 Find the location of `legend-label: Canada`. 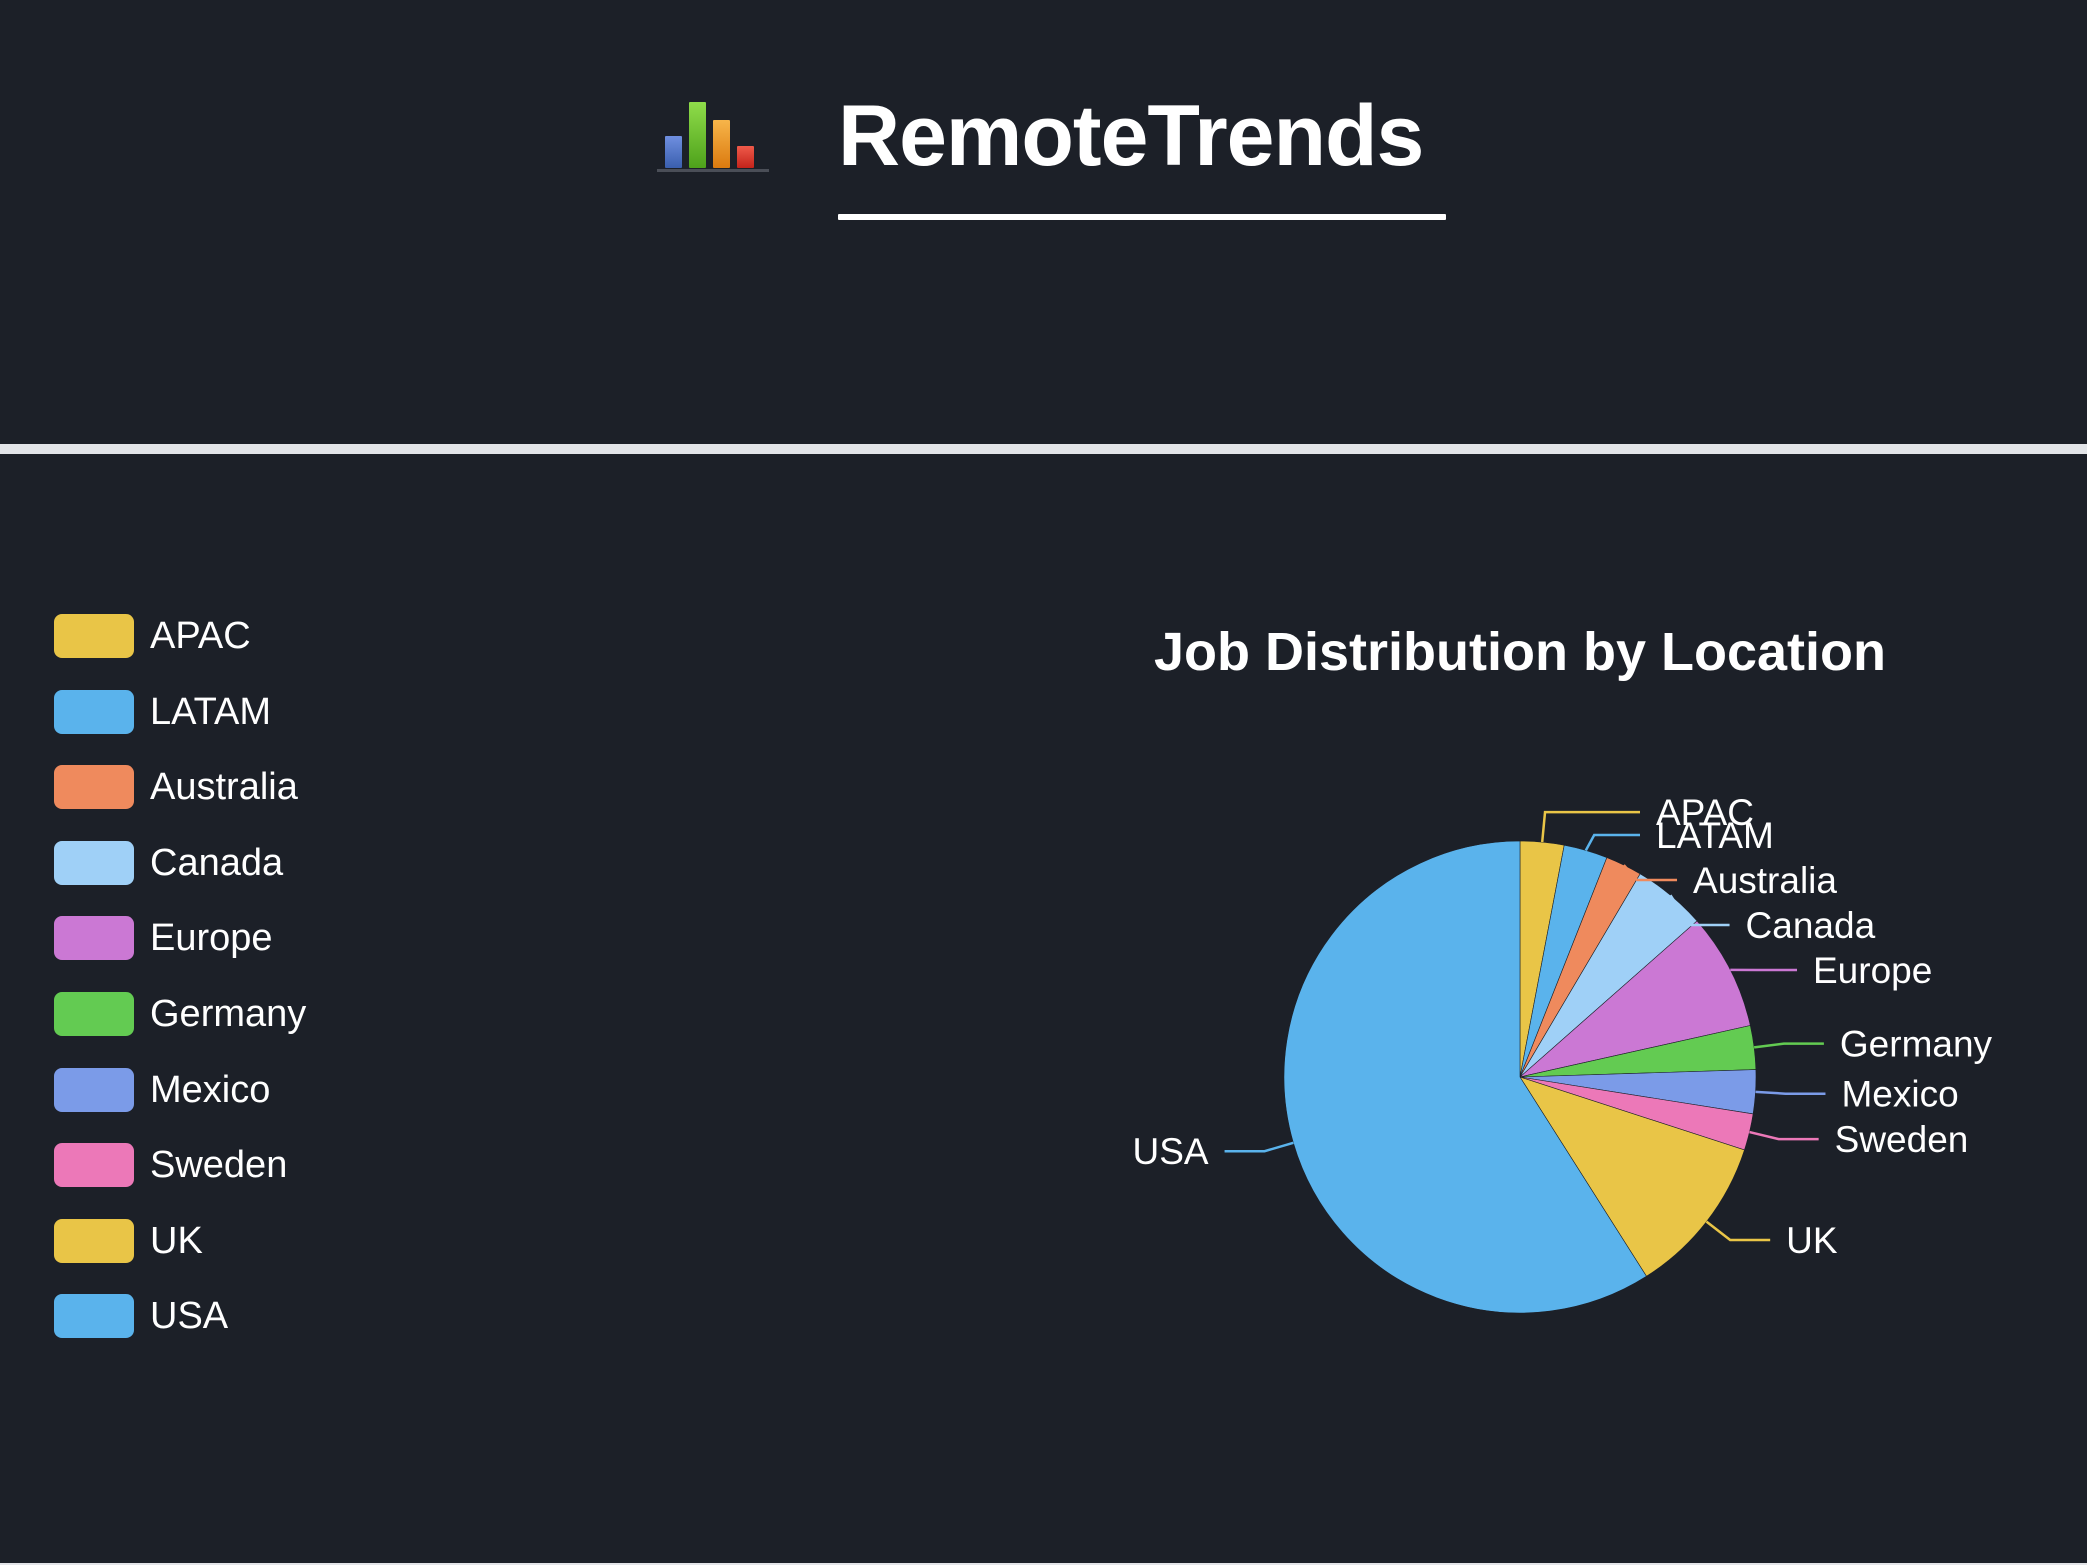

legend-label: Canada is located at coordinates (217, 862).